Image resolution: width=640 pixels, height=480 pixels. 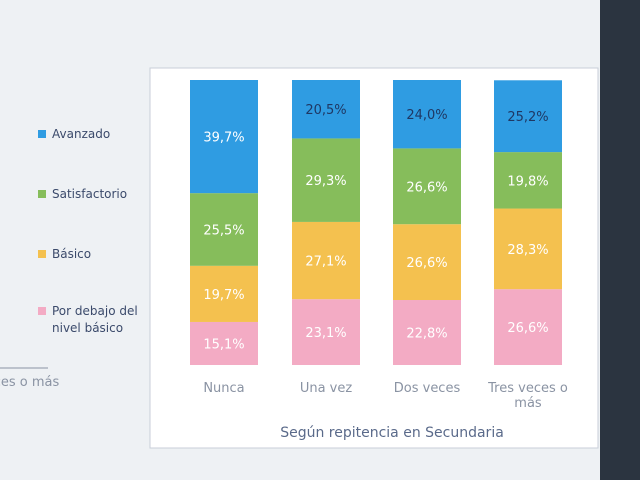 I want to click on legend-label: Por debajo del nivel básico, so click(x=95, y=319).